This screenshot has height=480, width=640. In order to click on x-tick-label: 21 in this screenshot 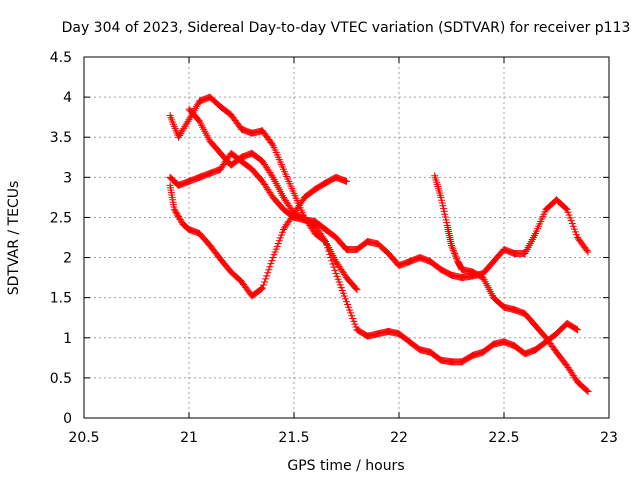, I will do `click(189, 438)`.